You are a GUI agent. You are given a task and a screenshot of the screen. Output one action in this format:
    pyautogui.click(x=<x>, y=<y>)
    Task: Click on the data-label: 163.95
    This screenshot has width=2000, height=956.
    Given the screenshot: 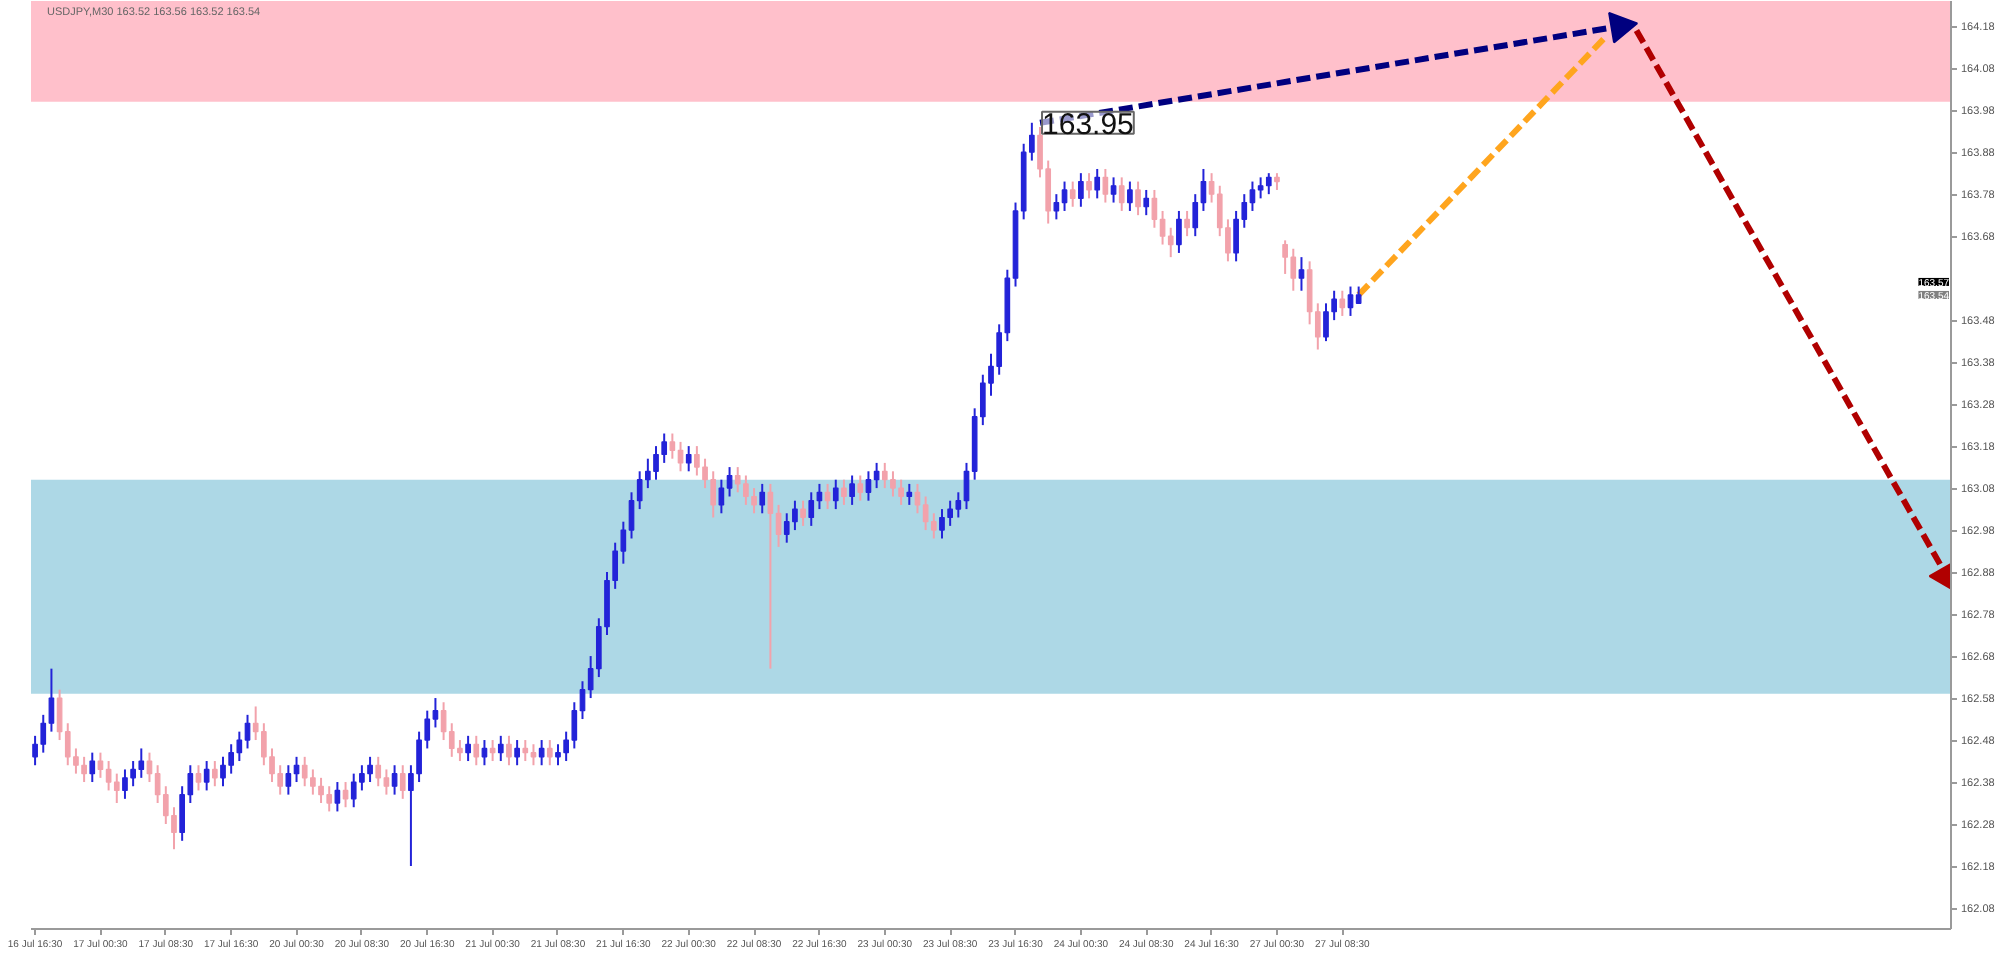 What is the action you would take?
    pyautogui.click(x=1088, y=124)
    